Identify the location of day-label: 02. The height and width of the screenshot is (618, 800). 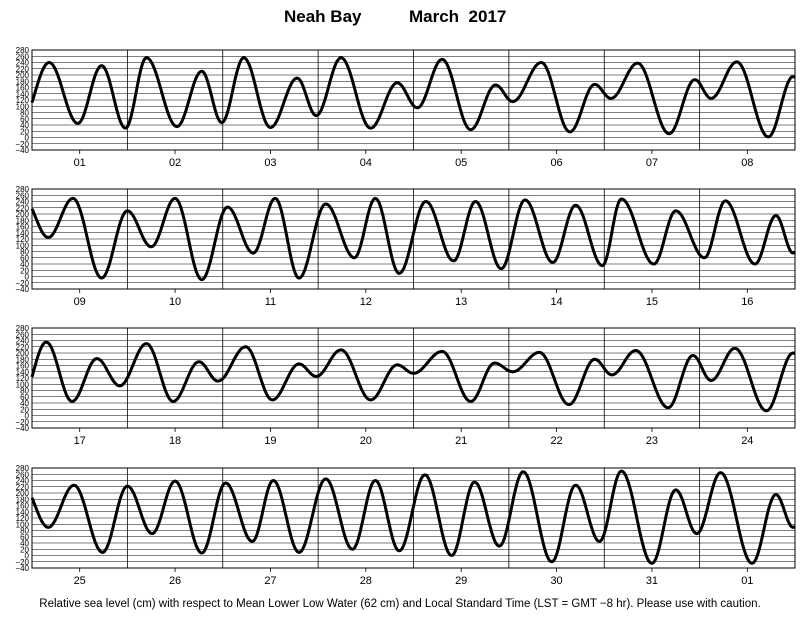
(175, 163).